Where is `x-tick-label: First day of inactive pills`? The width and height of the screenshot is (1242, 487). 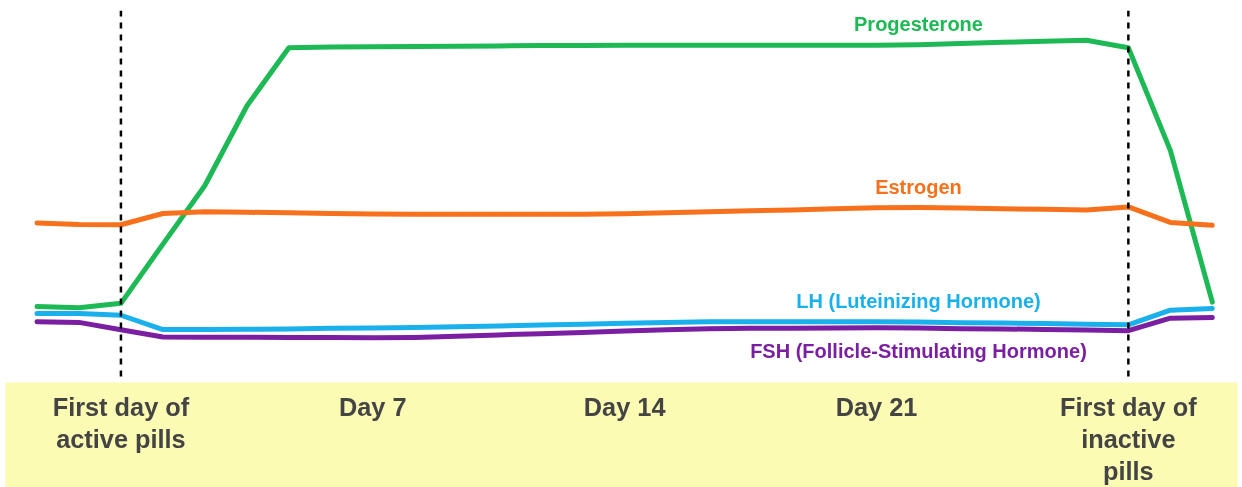
x-tick-label: First day of inactive pills is located at coordinates (1129, 438).